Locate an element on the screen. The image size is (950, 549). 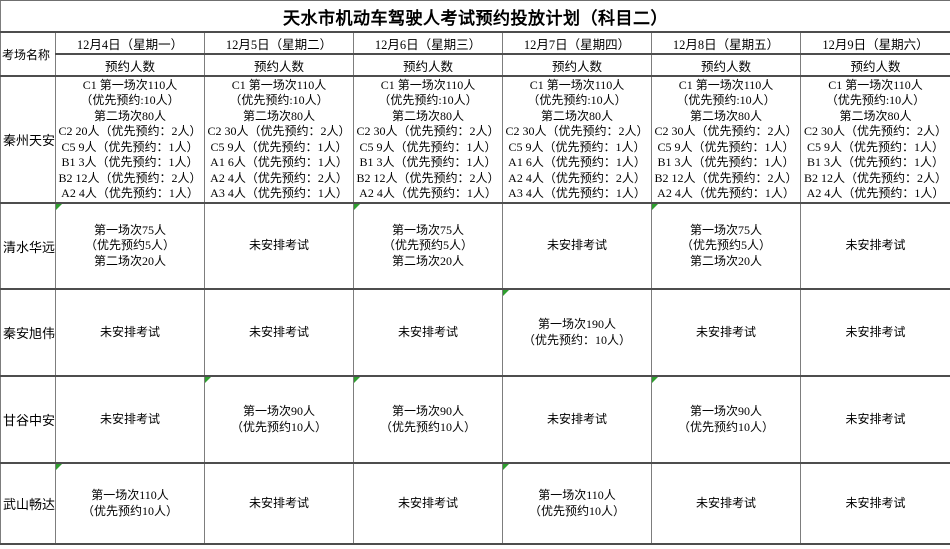
schedule-cell-r3-c5: 未安排考试 is located at coordinates (726, 332).